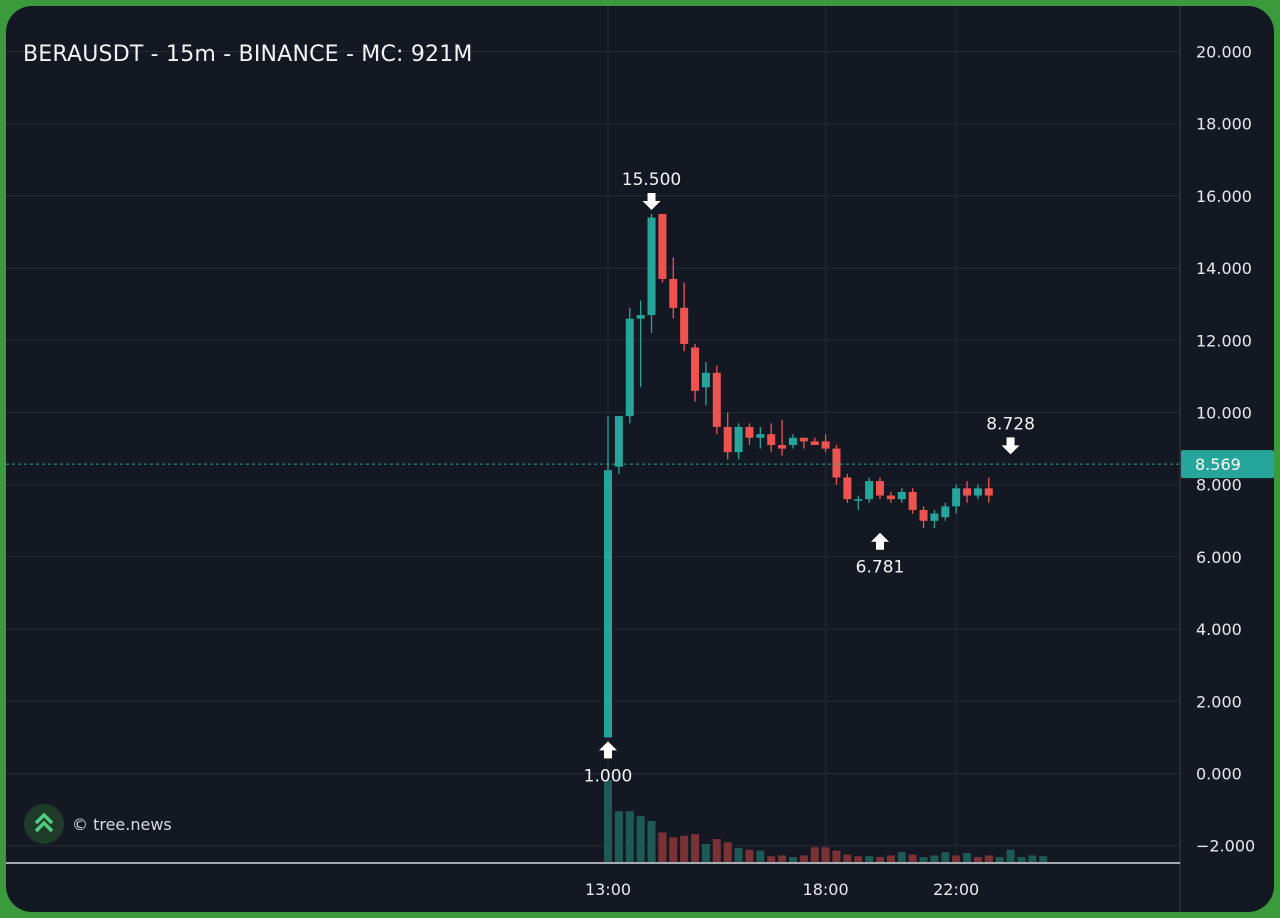  I want to click on y-tick-label: 18.000, so click(1224, 124).